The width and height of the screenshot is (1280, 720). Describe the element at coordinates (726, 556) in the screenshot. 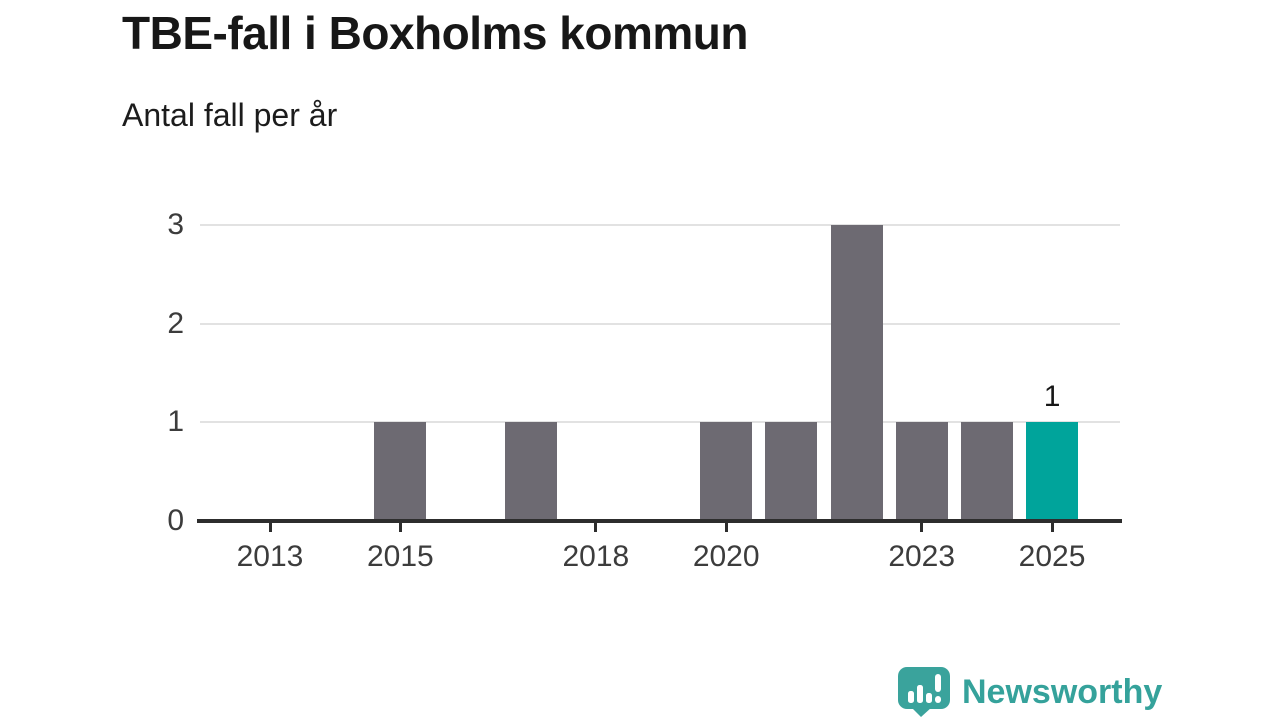

I see `x-axis-label-2020: 2020` at that location.